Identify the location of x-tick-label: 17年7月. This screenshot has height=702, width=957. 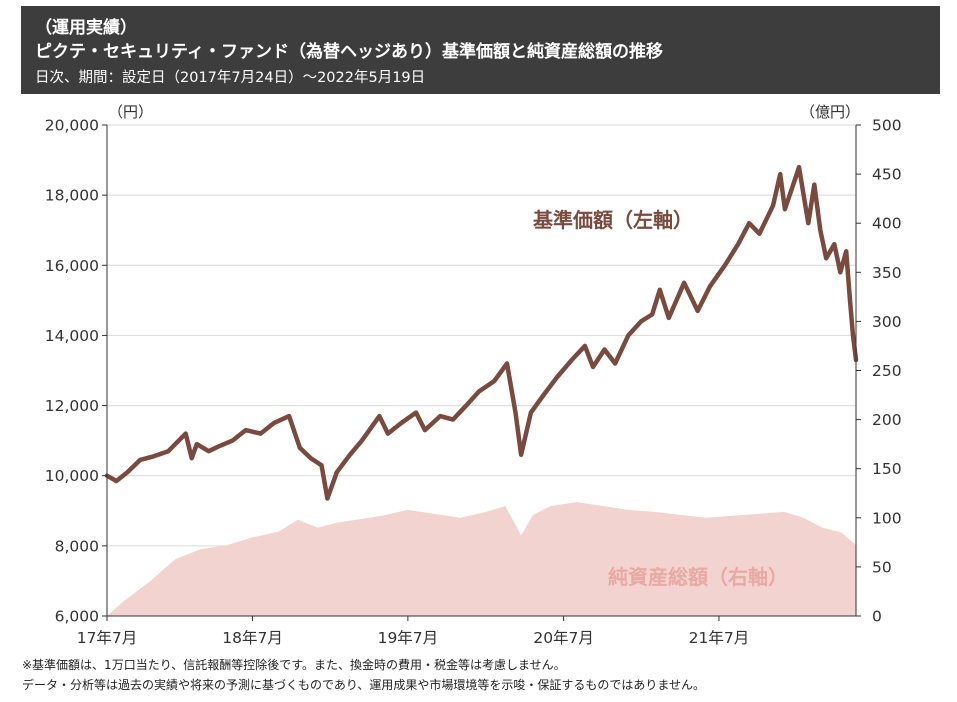
(107, 638).